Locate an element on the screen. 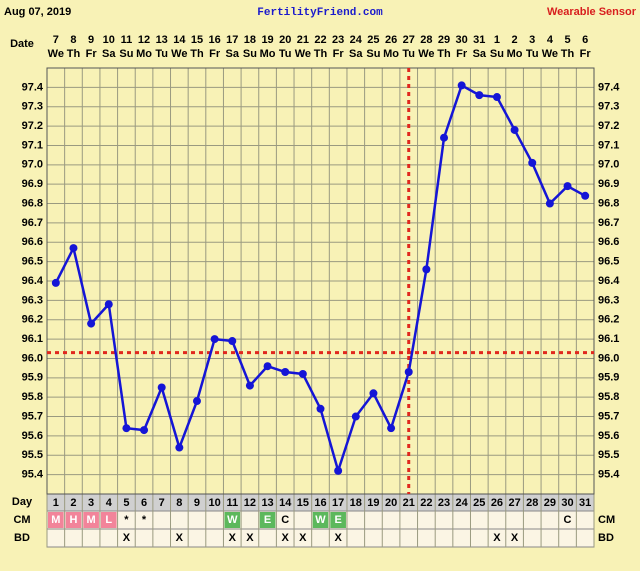  cycle-day: 19 is located at coordinates (373, 503).